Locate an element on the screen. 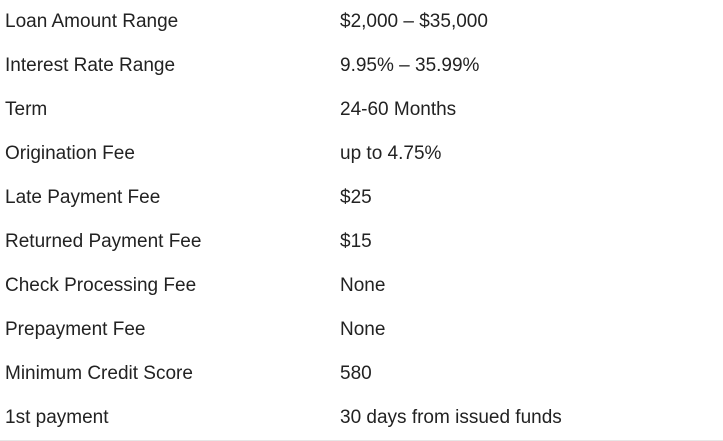 The height and width of the screenshot is (441, 723). row-label: Term is located at coordinates (26, 109).